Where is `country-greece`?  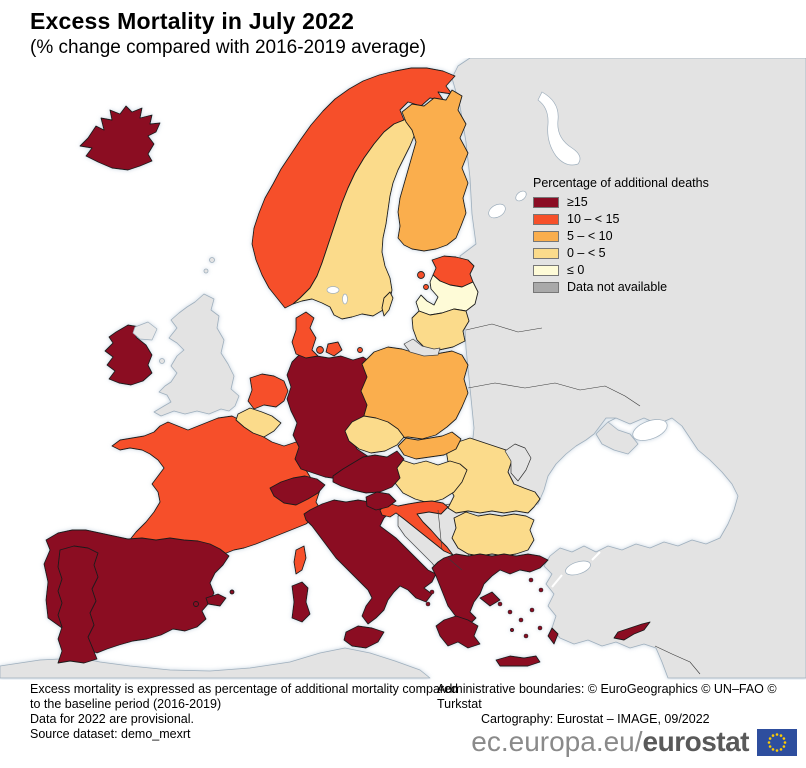 country-greece is located at coordinates (490, 590).